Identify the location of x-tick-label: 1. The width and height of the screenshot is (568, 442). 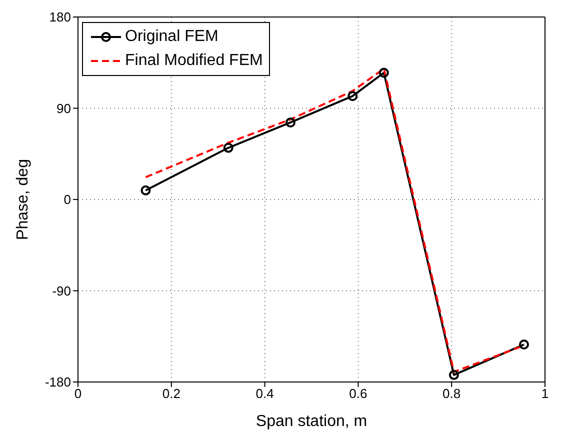
(545, 394).